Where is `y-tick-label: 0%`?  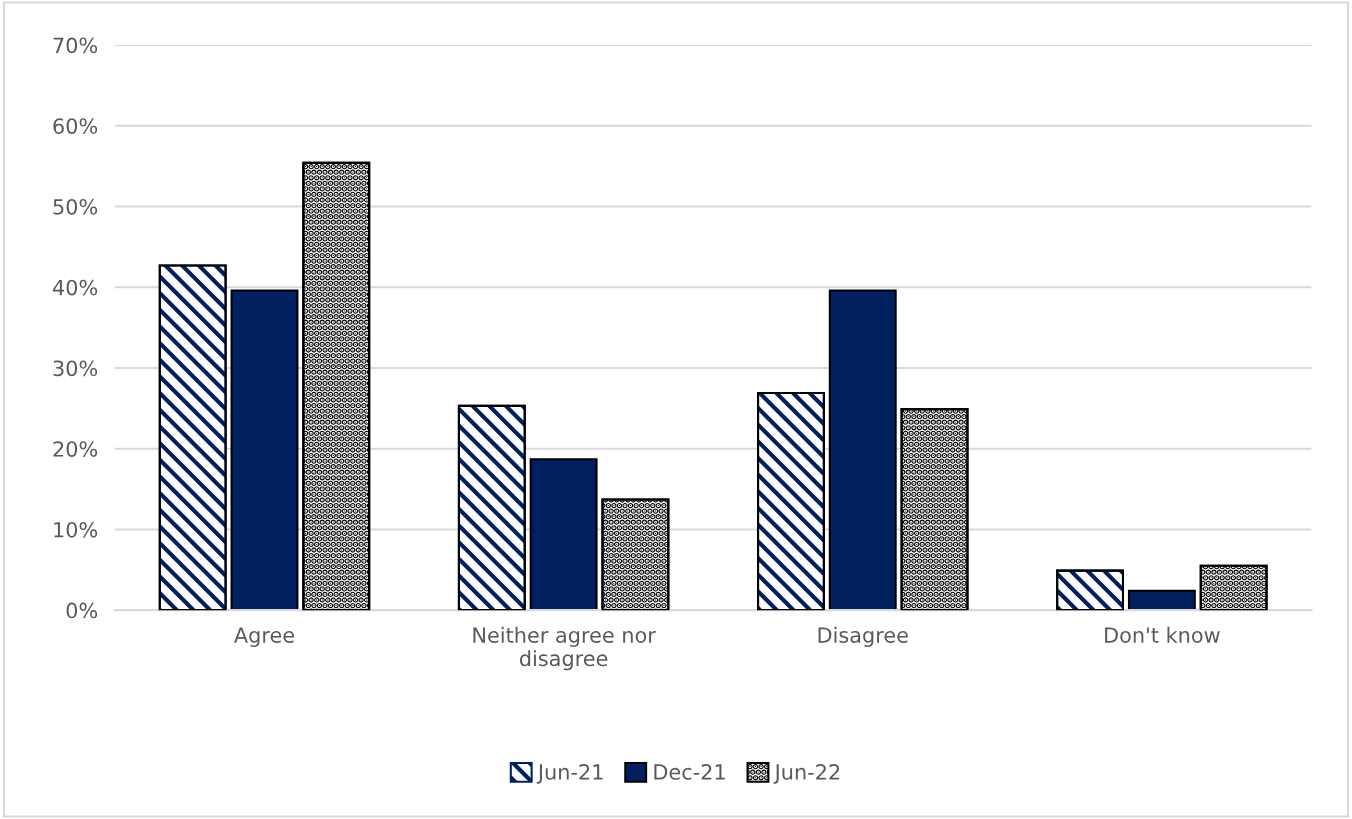 y-tick-label: 0% is located at coordinates (82, 610).